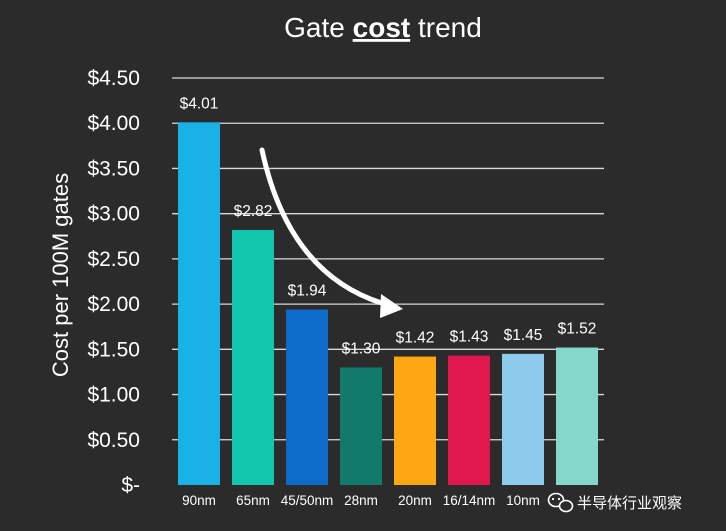 The image size is (726, 531). I want to click on y-tick-label: $4.00, so click(113, 123).